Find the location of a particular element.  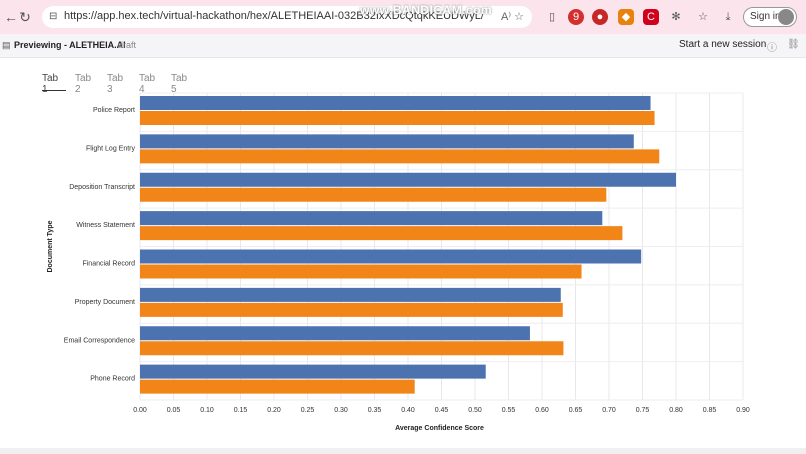

x-tick-label: 0.50 is located at coordinates (475, 410).